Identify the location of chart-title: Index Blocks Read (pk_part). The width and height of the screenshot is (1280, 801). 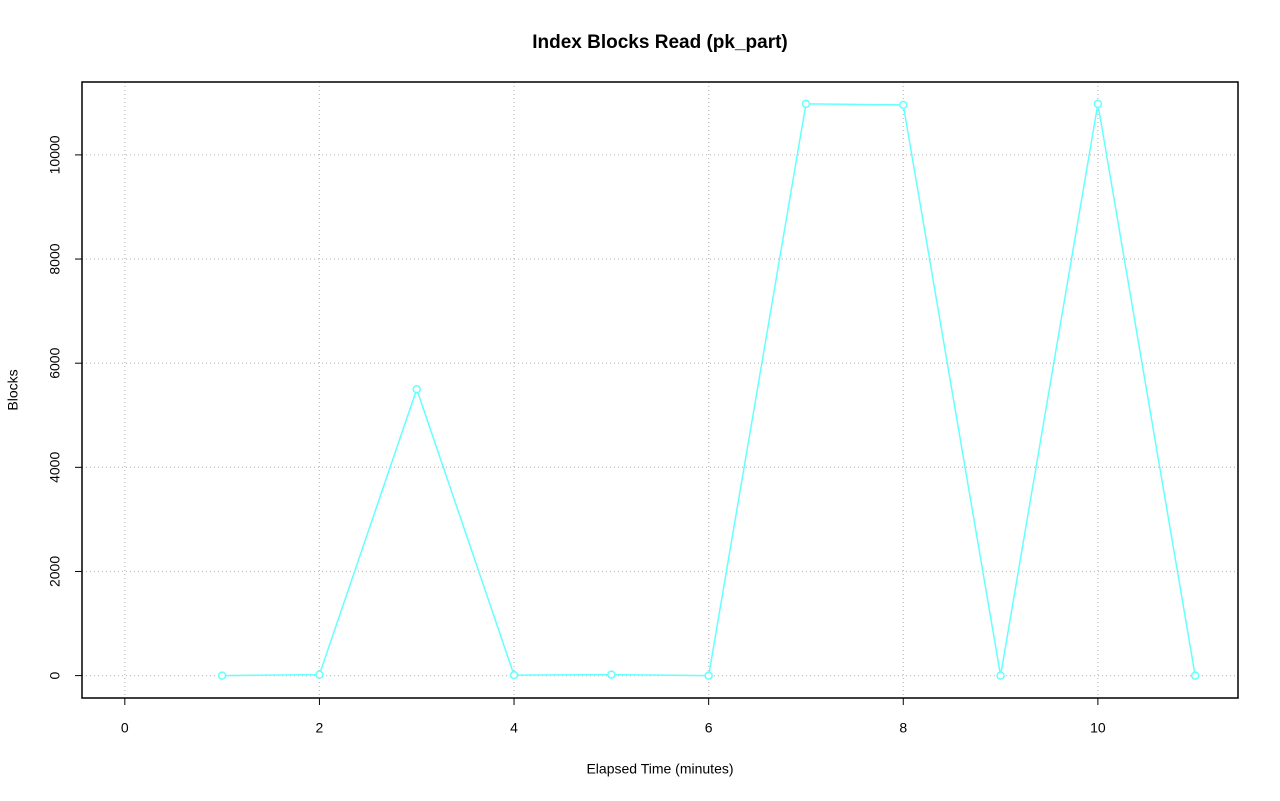
(660, 42).